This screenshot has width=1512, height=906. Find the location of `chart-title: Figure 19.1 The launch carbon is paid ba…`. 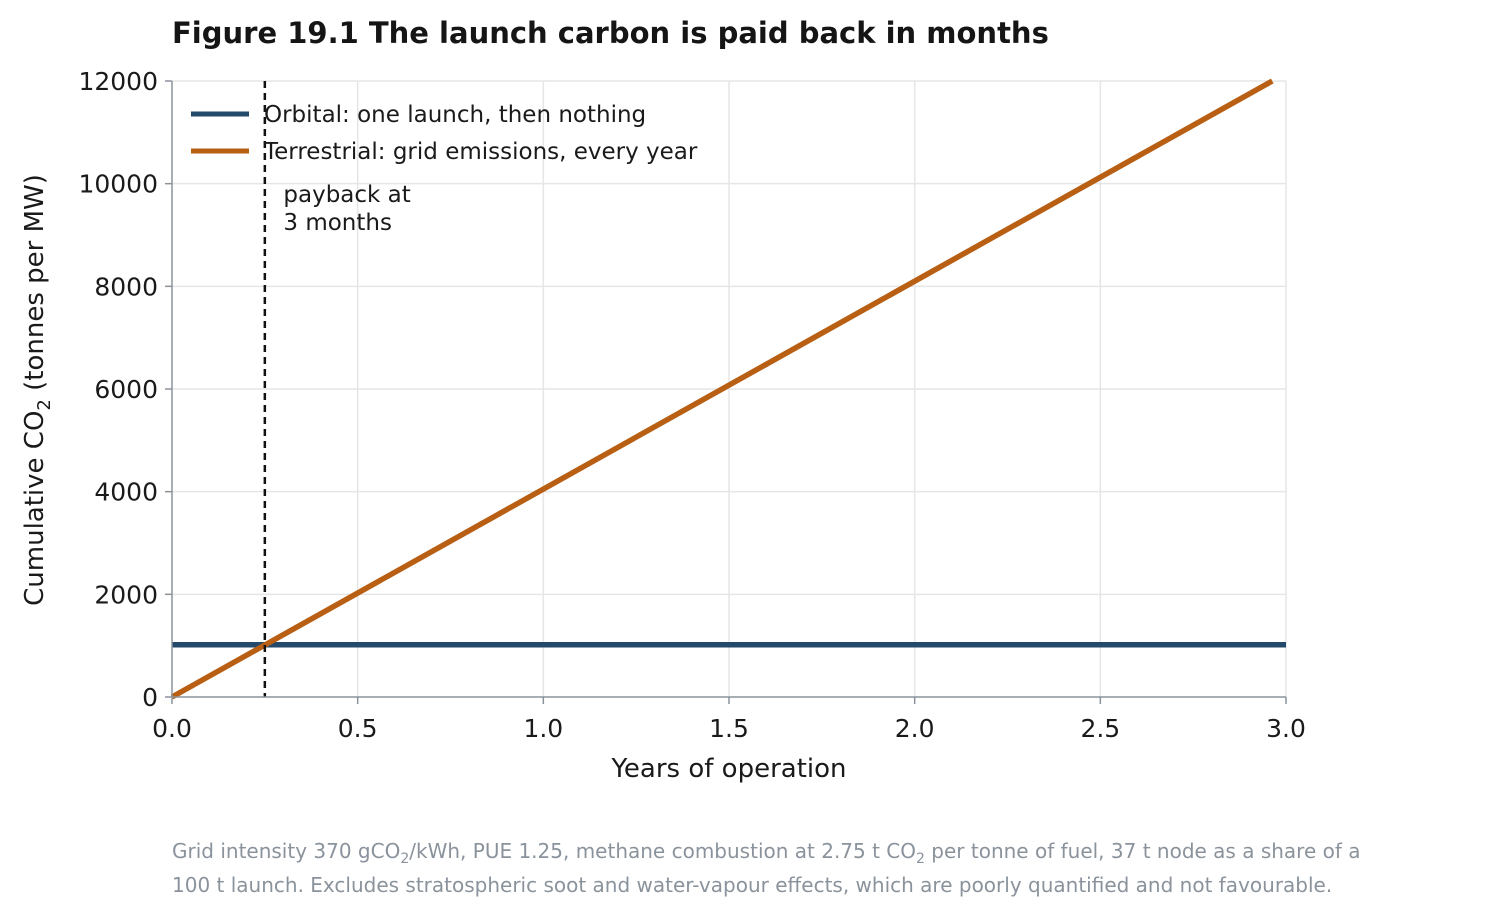

chart-title: Figure 19.1 The launch carbon is paid ba… is located at coordinates (610, 33).